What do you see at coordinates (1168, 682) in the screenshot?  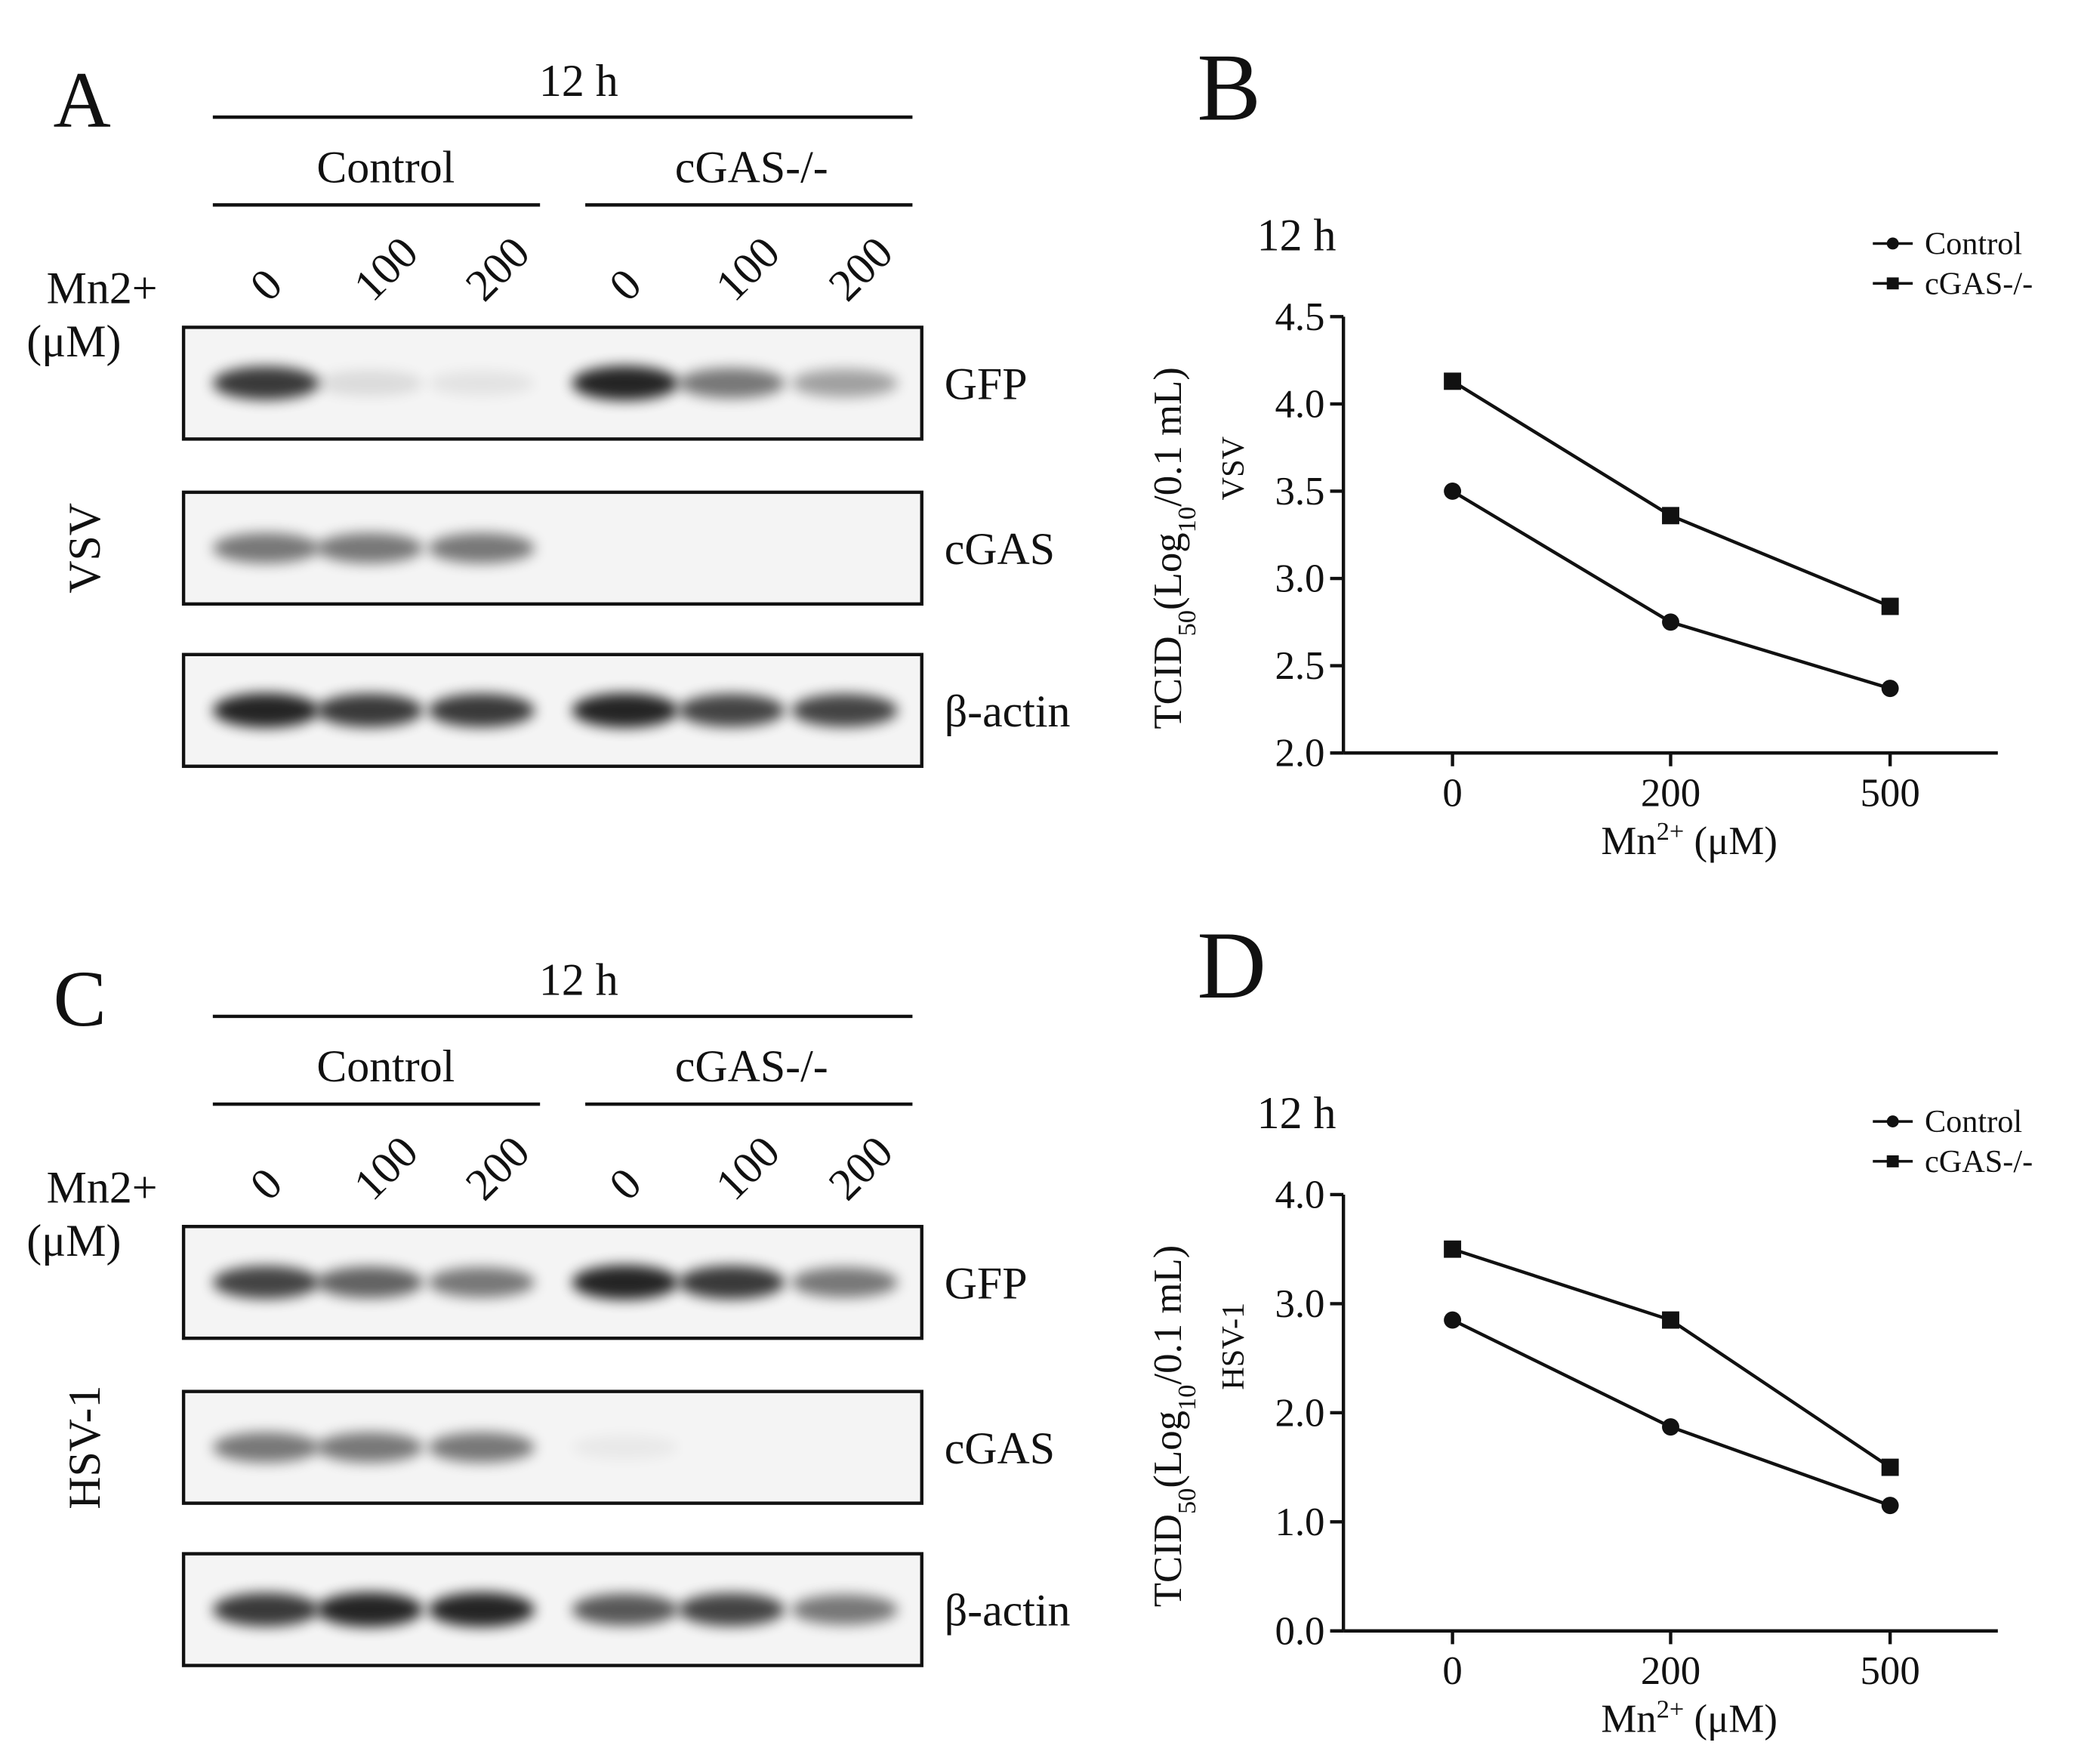 I see `y-axis-label-part: TCID` at bounding box center [1168, 682].